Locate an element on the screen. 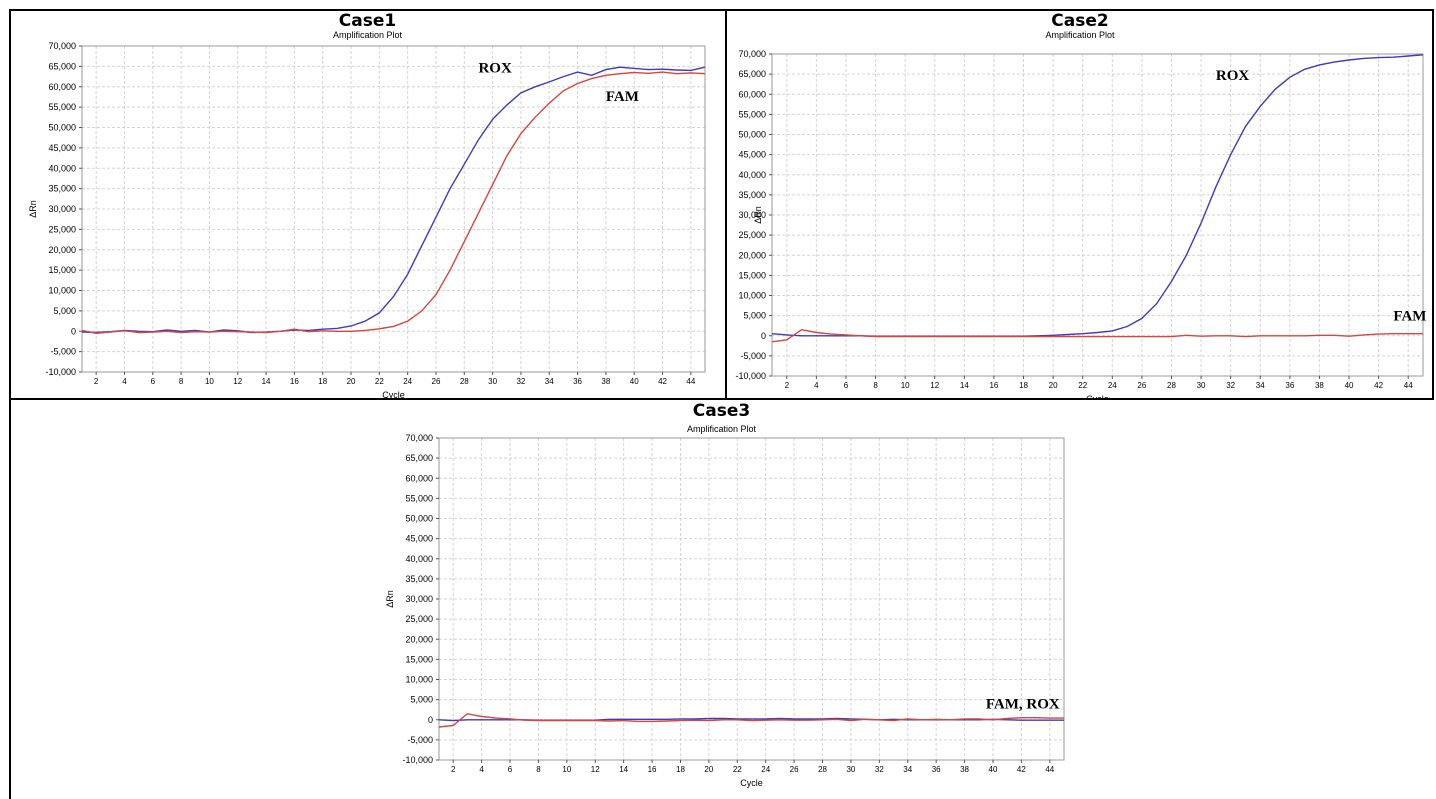 This screenshot has width=1436, height=799. case1-y-tick-label: 15,000 is located at coordinates (62, 270).